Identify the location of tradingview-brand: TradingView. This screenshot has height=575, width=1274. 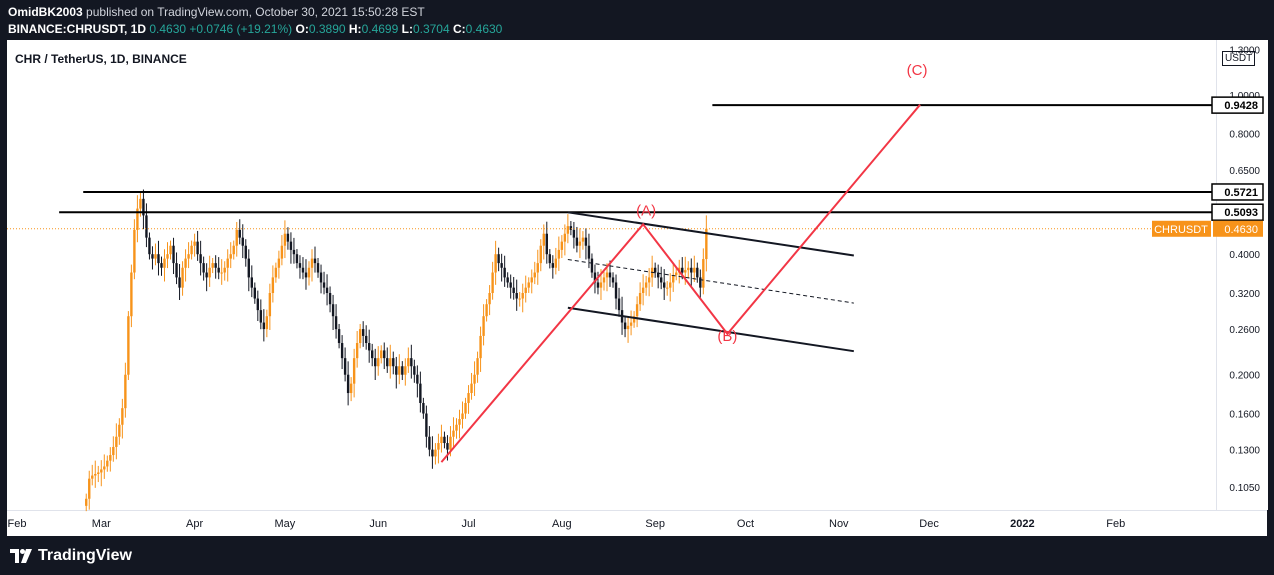
(85, 555).